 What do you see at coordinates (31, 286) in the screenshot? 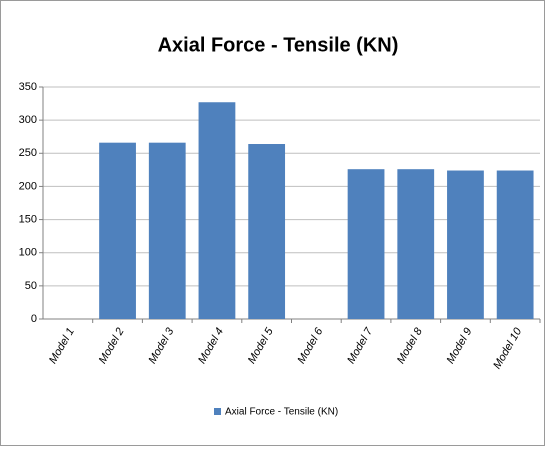
I see `y-tick-label: 50` at bounding box center [31, 286].